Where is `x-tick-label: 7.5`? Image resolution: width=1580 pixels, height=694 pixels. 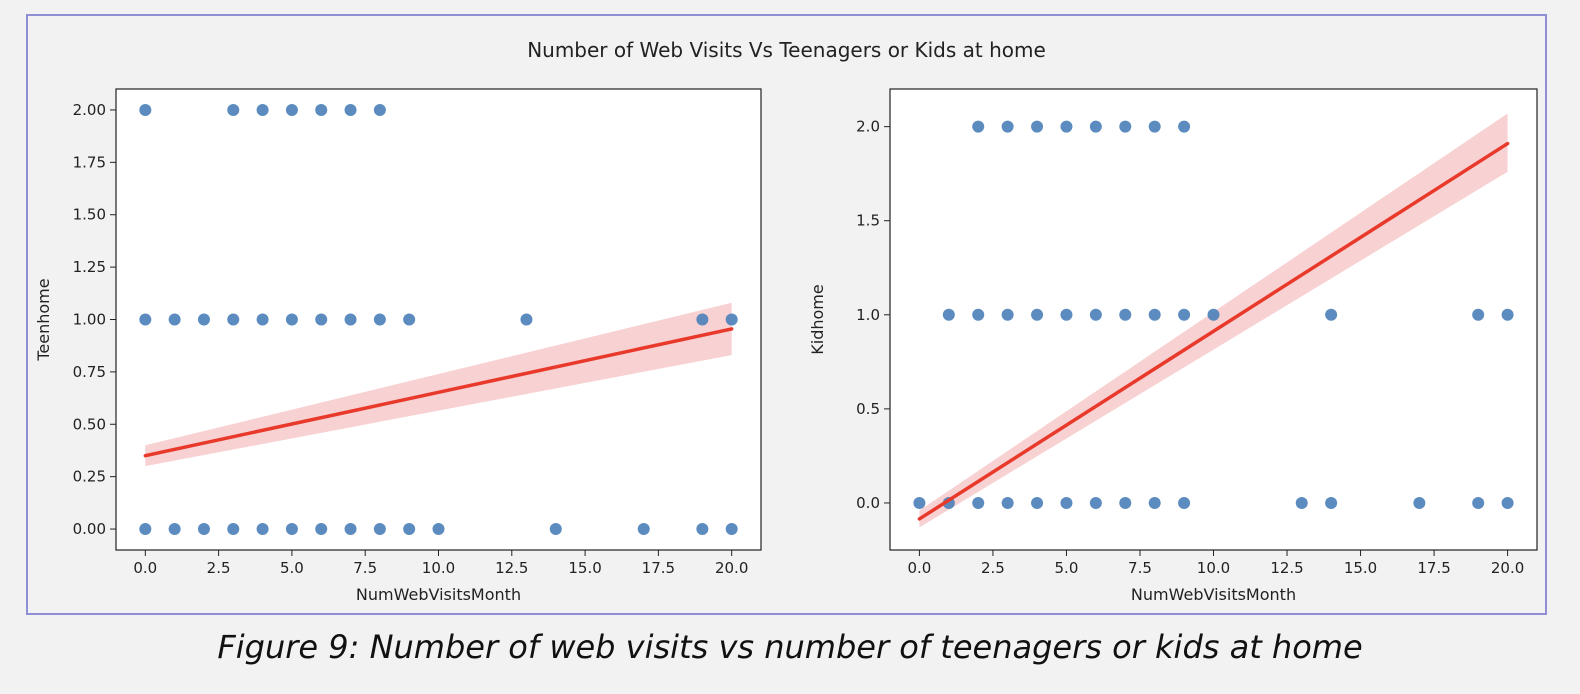 x-tick-label: 7.5 is located at coordinates (365, 568).